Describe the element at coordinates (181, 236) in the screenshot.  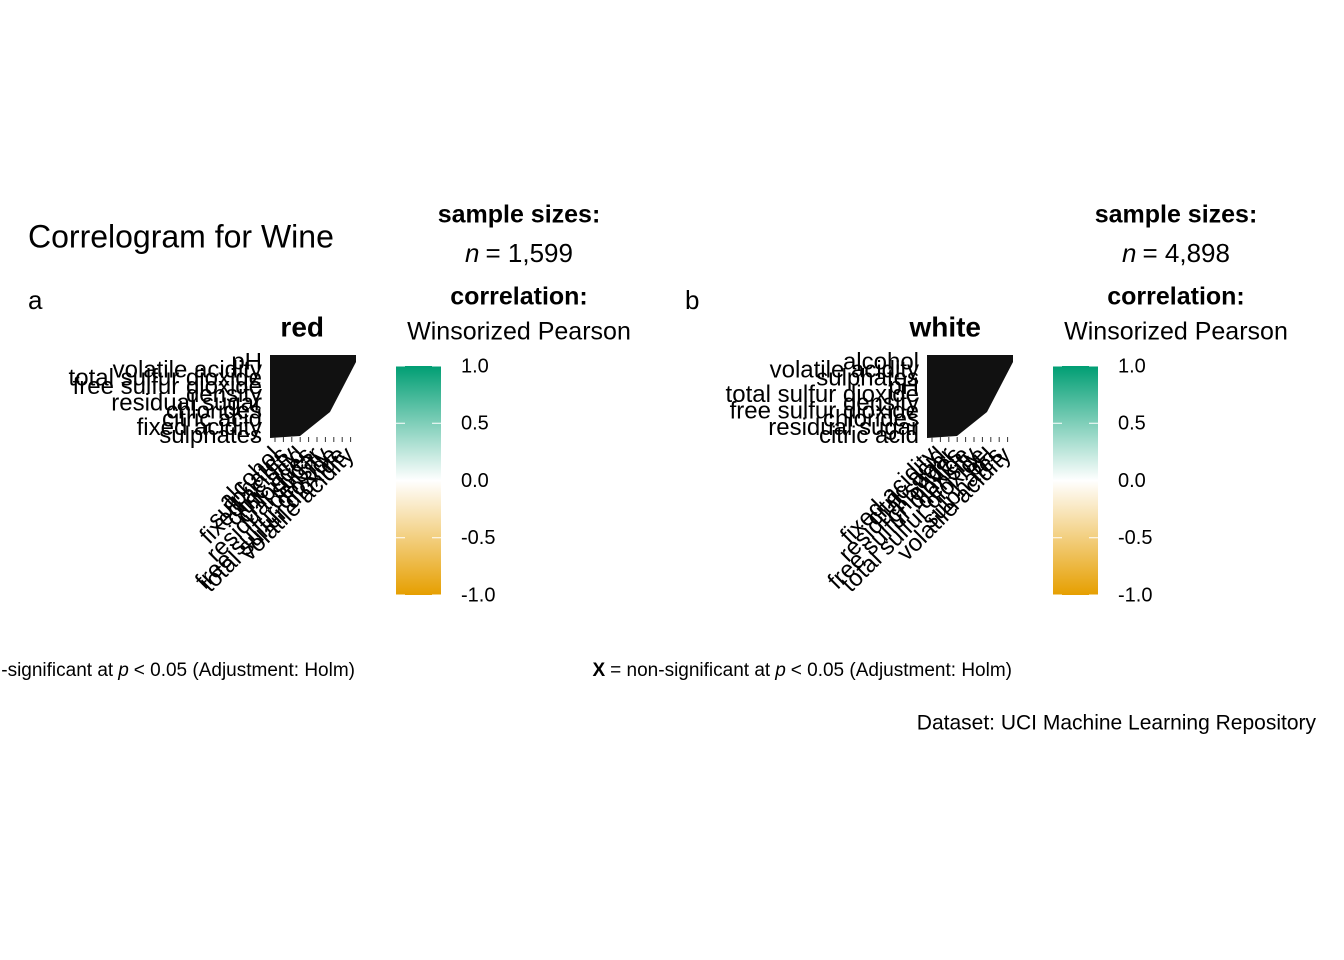
I see `chart-title: Correlogram for Wine` at that location.